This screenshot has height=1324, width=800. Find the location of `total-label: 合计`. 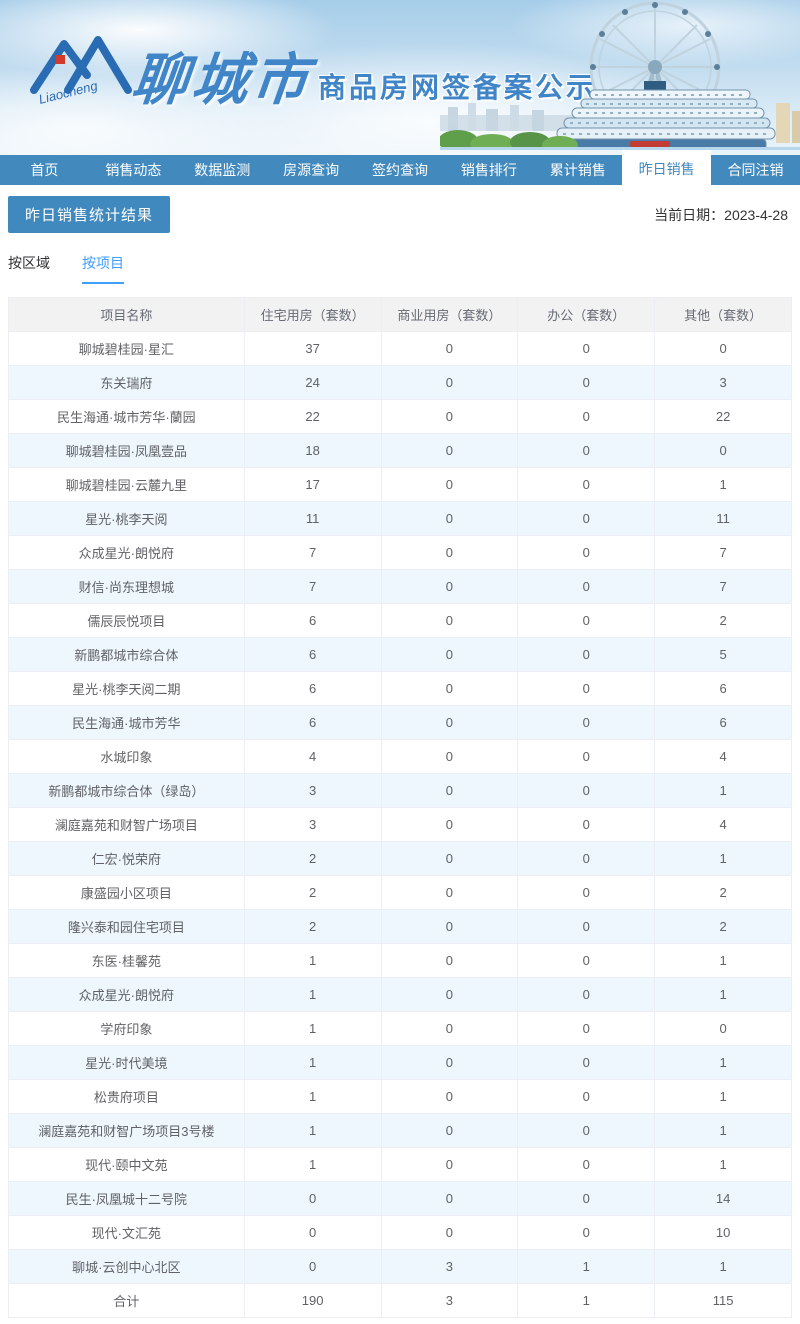

total-label: 合计 is located at coordinates (126, 1300).